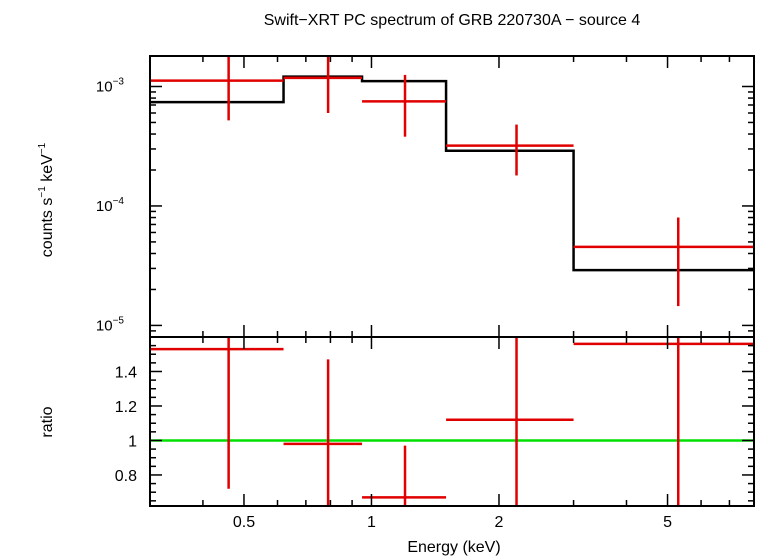 This screenshot has width=758, height=556. What do you see at coordinates (42, 192) in the screenshot?
I see `ylabel-exp1: −1` at bounding box center [42, 192].